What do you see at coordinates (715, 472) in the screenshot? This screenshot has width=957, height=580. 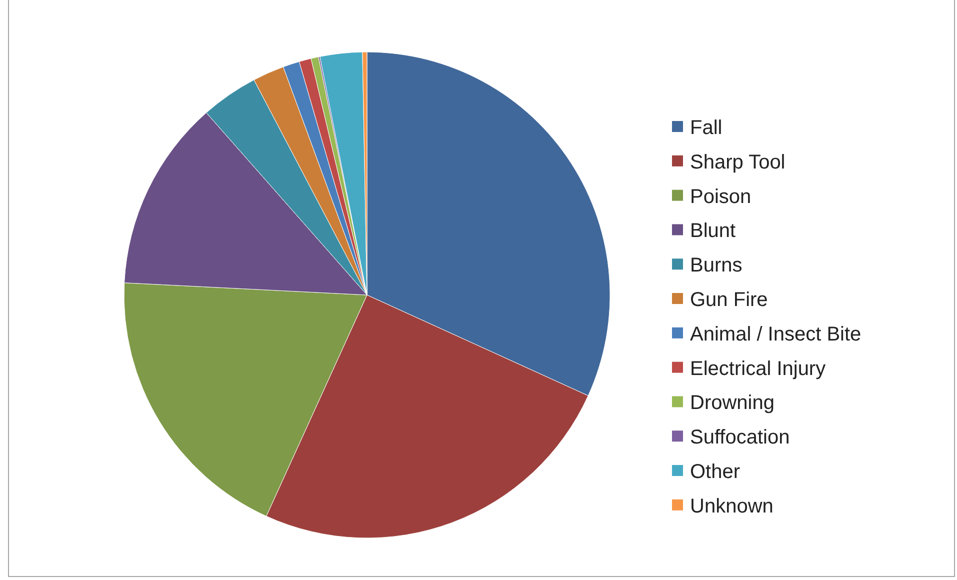 I see `legend-label: Other` at bounding box center [715, 472].